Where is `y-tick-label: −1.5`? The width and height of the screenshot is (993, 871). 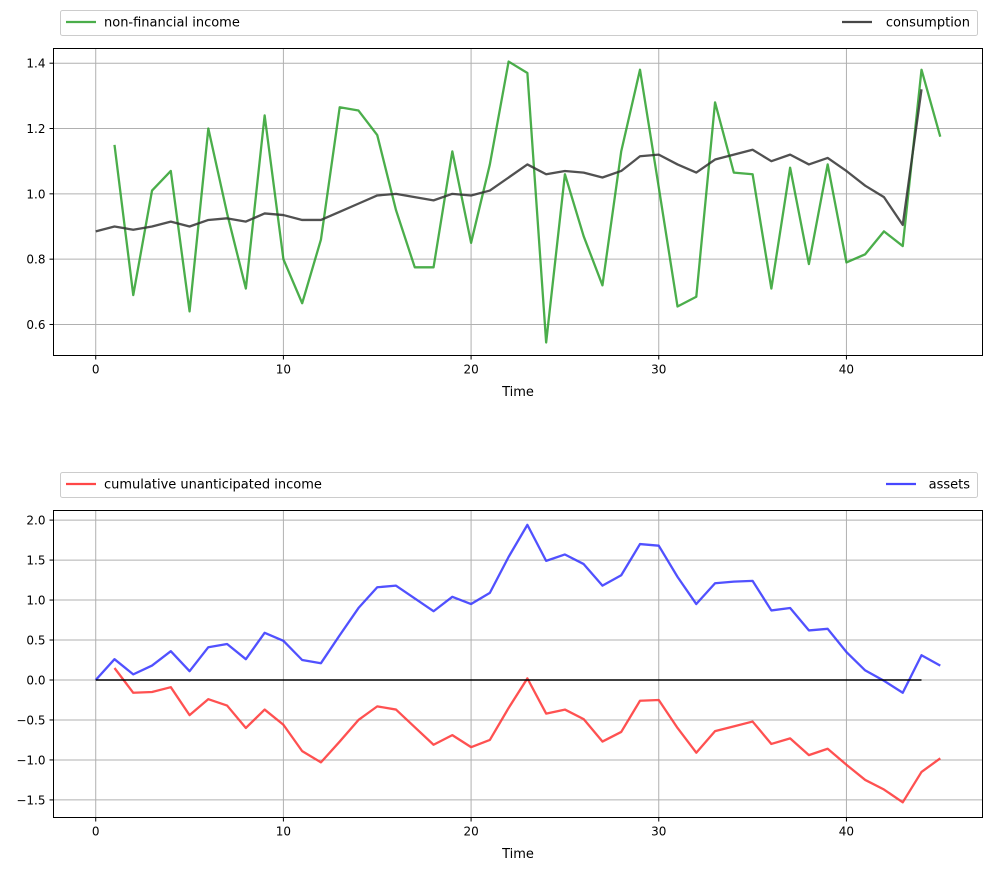
y-tick-label: −1.5 is located at coordinates (30, 800).